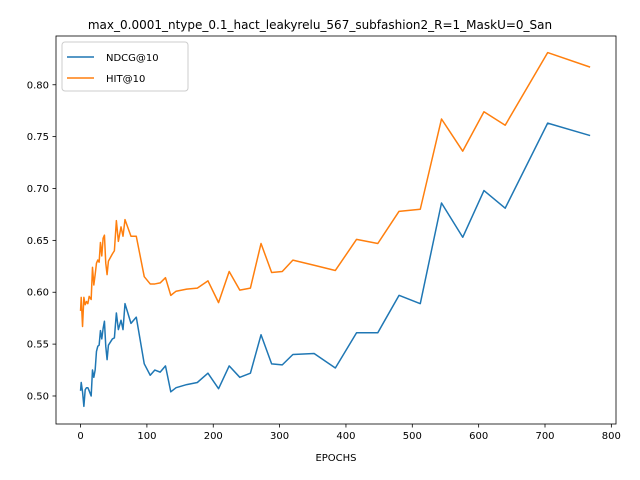 The image size is (640, 480). Describe the element at coordinates (38, 189) in the screenshot. I see `y-tick-label: 0.70` at that location.